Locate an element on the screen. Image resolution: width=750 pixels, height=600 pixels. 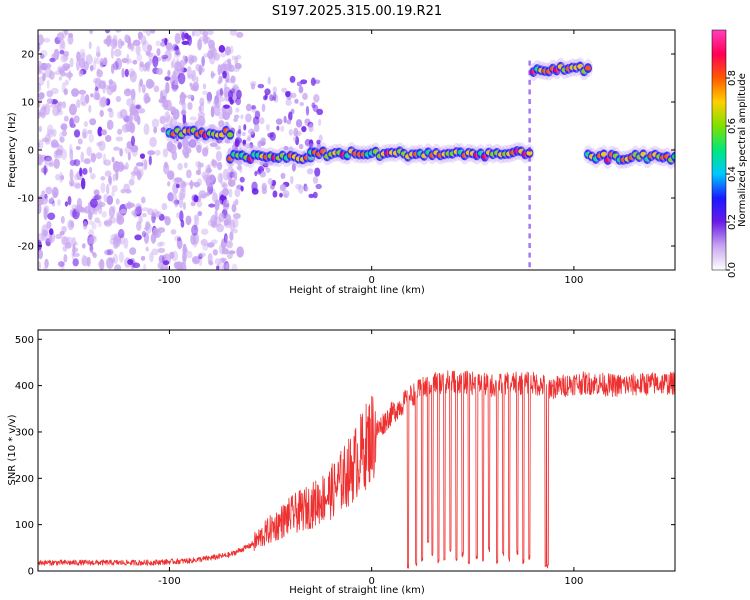
snr-y-tick-label: 400 is located at coordinates (24, 386).